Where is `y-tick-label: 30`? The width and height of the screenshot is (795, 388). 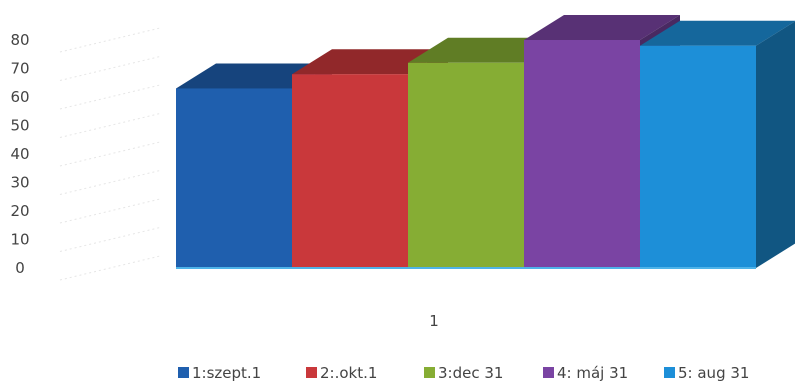
y-tick-label: 30 is located at coordinates (19, 183).